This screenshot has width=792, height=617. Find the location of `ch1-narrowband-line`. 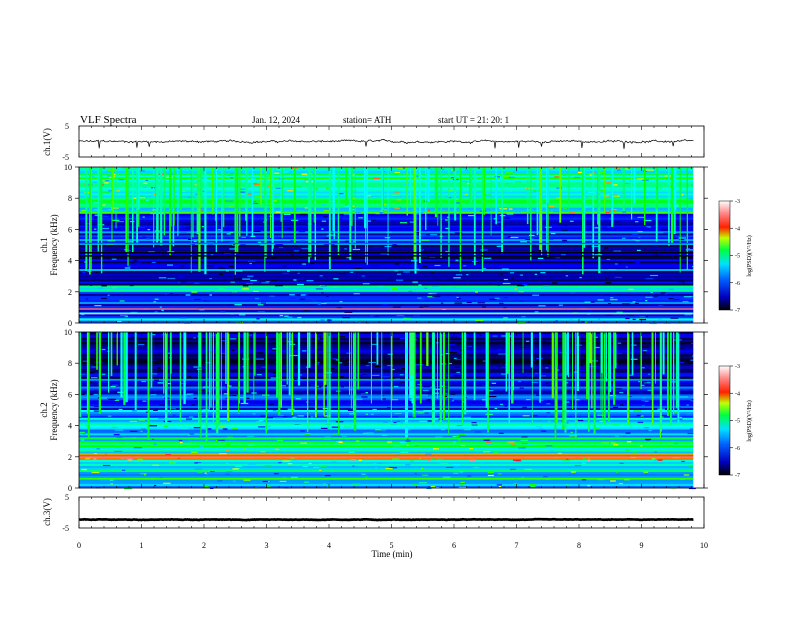

ch1-narrowband-line is located at coordinates (386, 290).